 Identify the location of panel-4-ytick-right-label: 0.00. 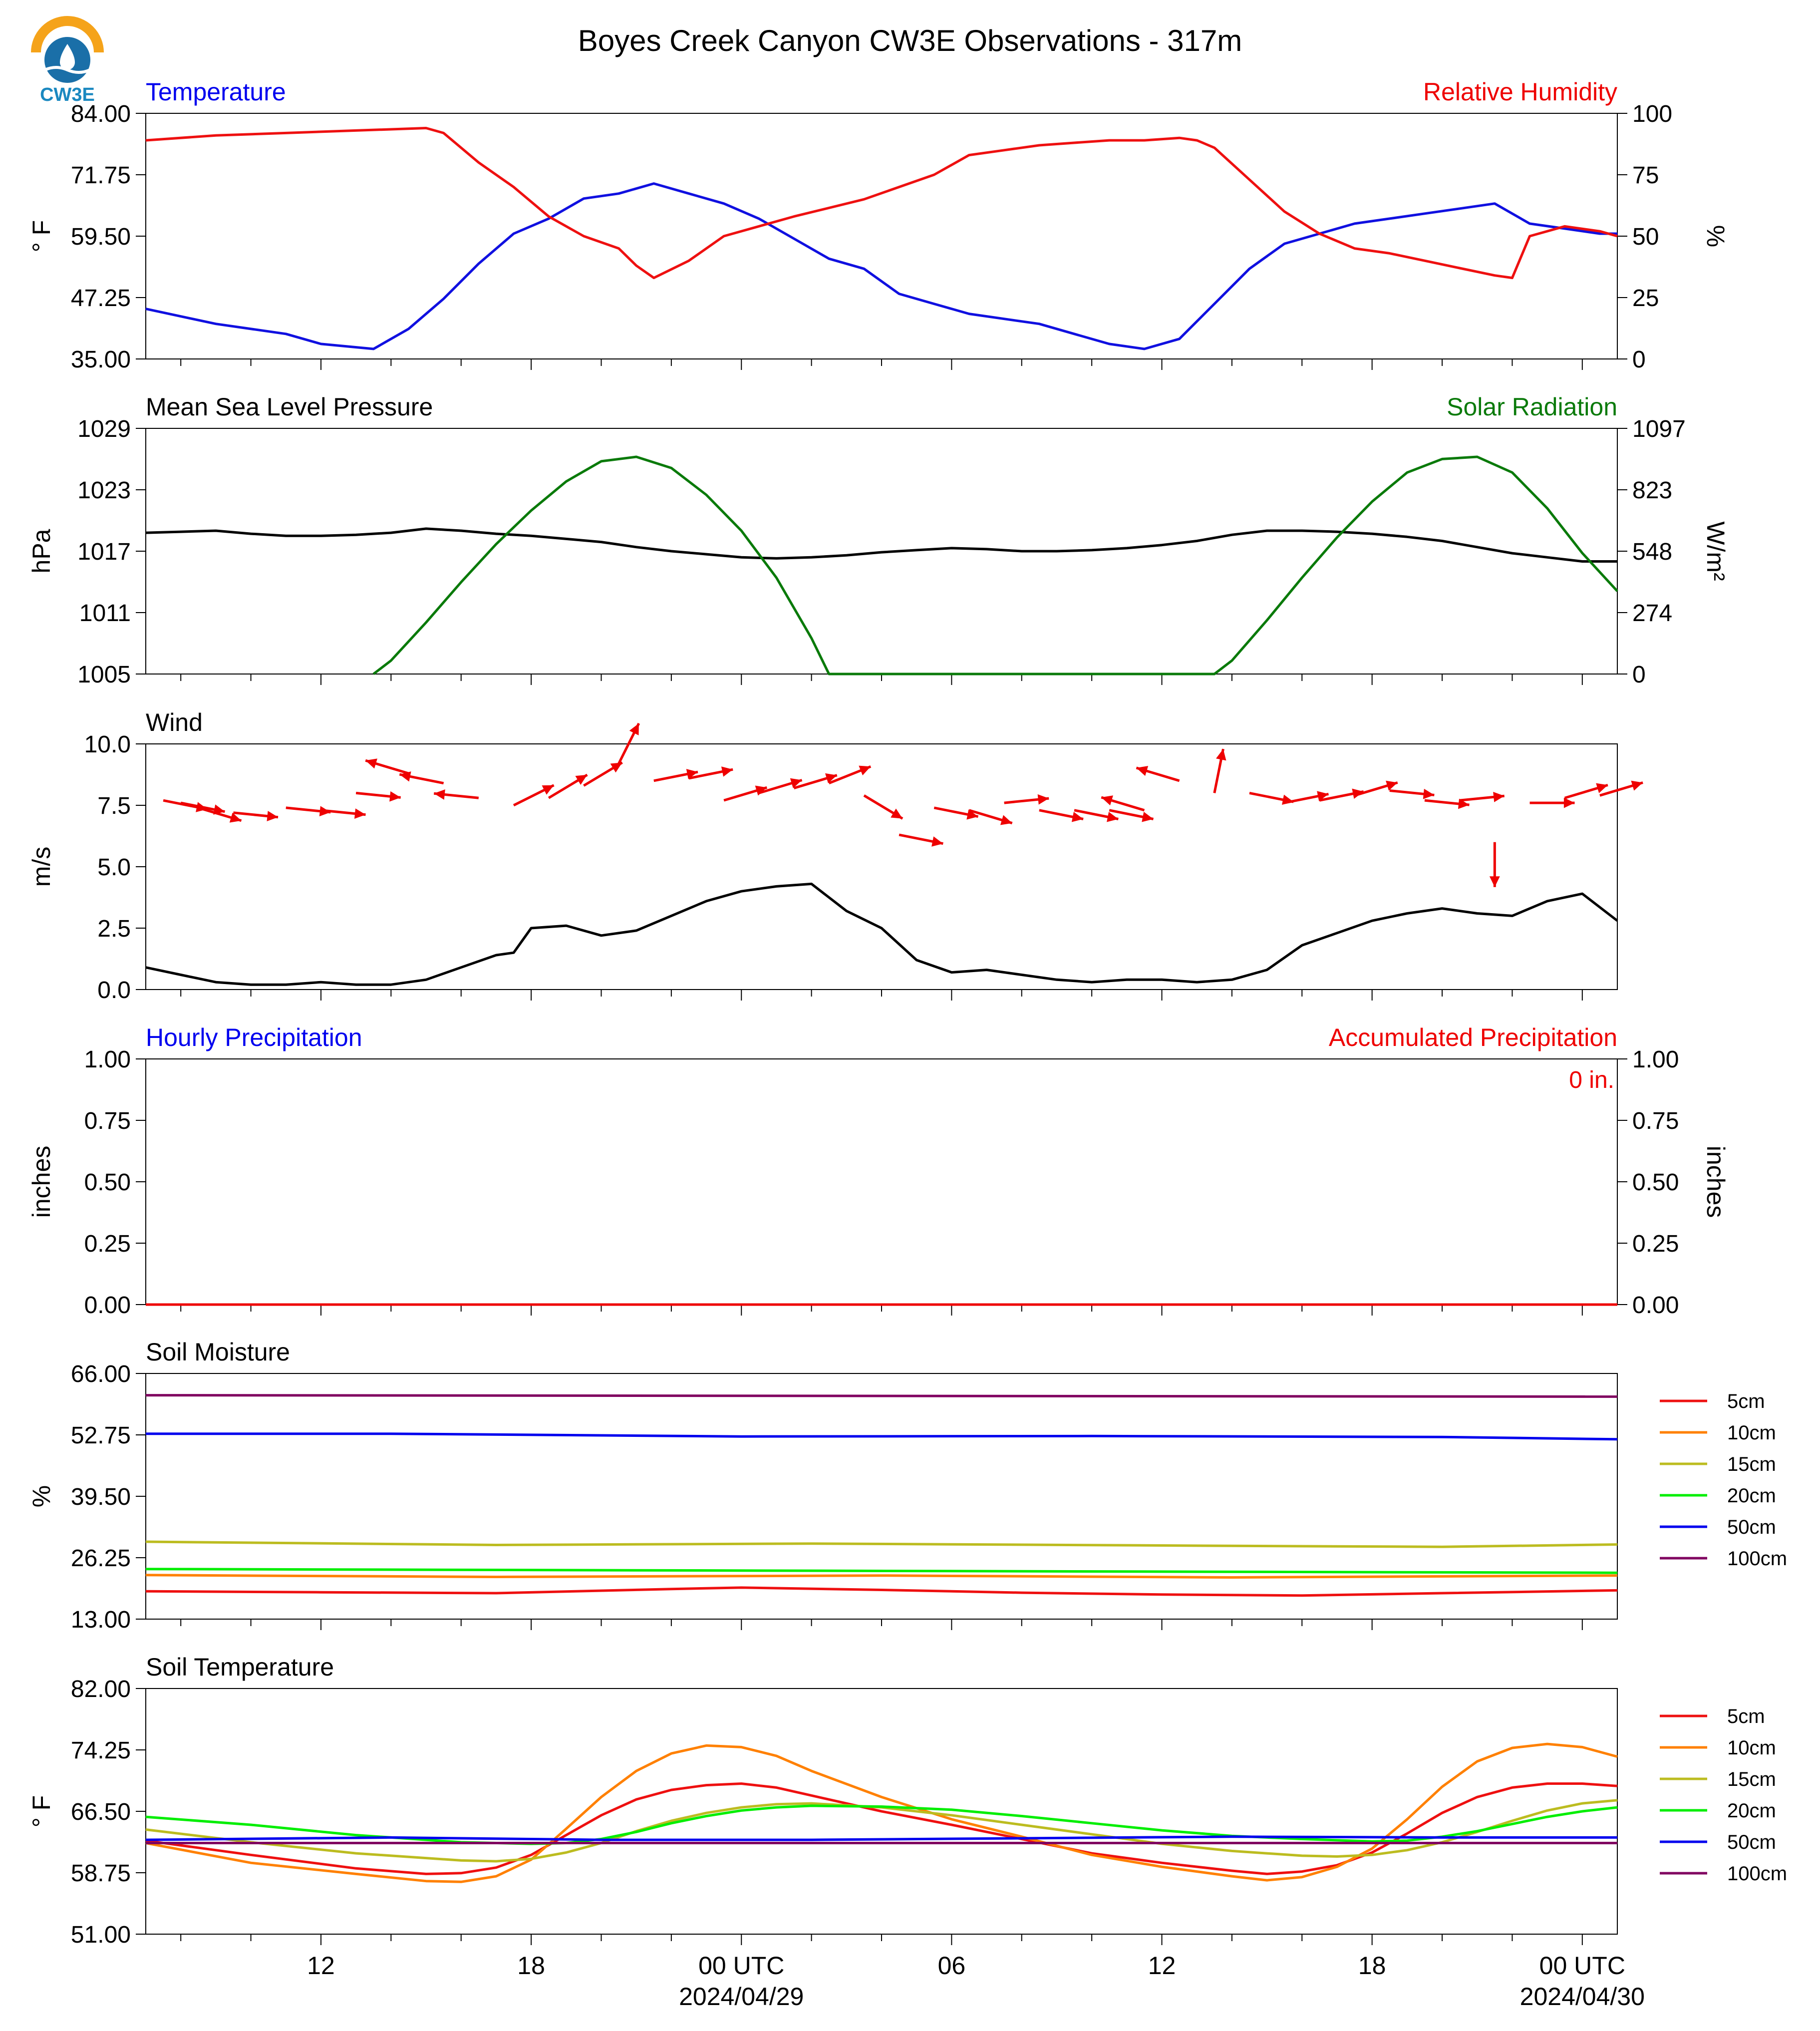
(1655, 1305).